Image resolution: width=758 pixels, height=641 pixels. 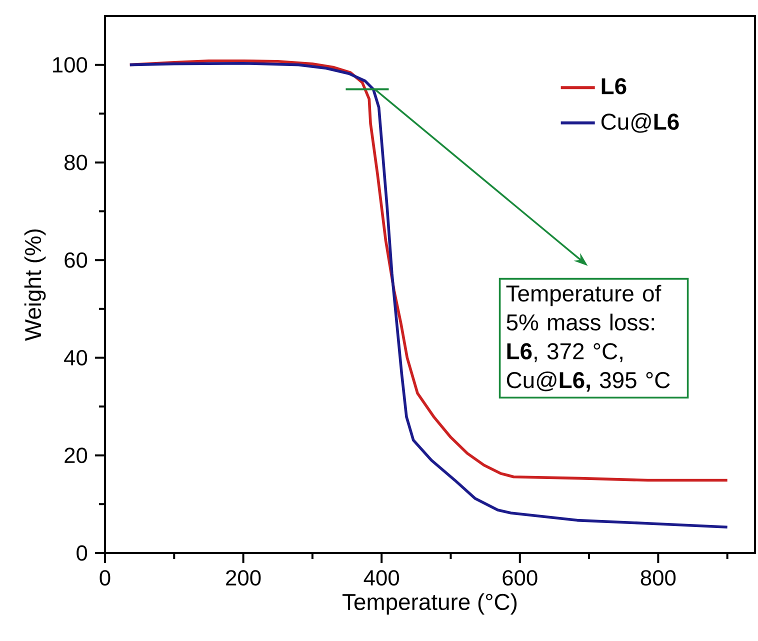 I want to click on y-tick-label: 0, so click(x=82, y=553).